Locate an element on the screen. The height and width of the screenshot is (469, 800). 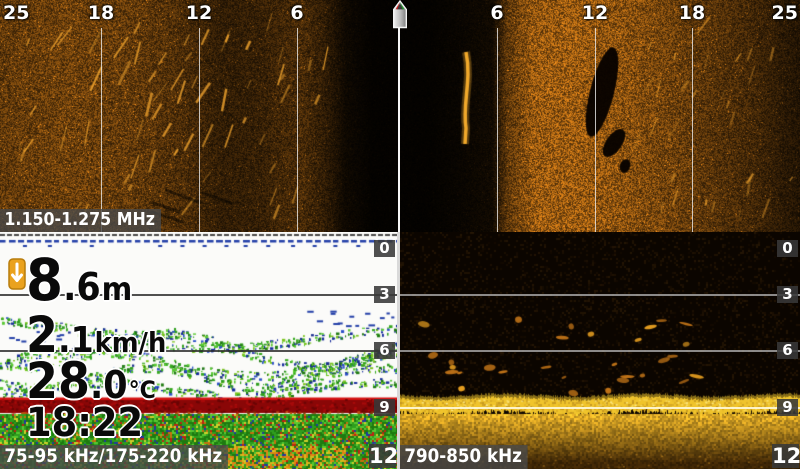
speed-value: 2 is located at coordinates (42, 335).